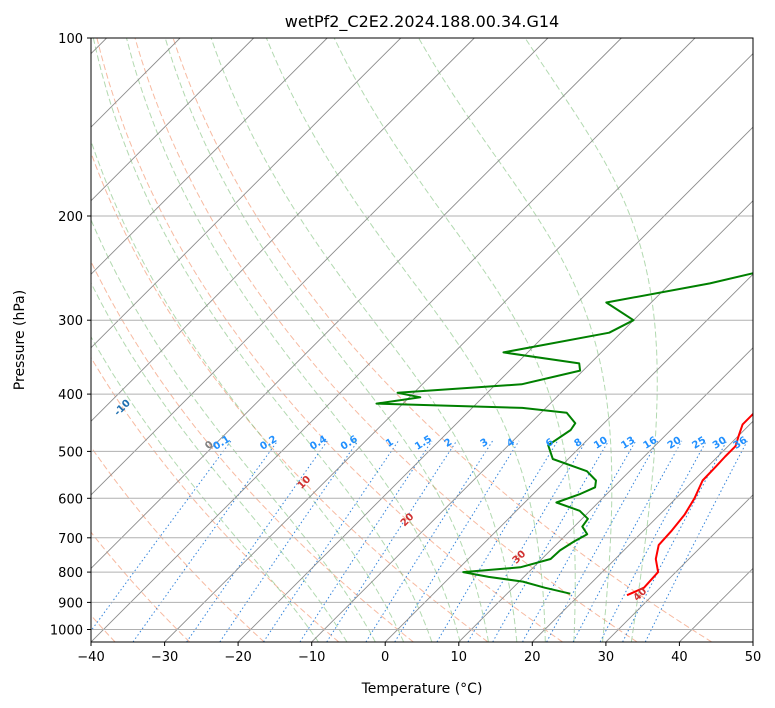 Image resolution: width=775 pixels, height=708 pixels. What do you see at coordinates (741, 443) in the screenshot?
I see `mixing-ratio-label: 36` at bounding box center [741, 443].